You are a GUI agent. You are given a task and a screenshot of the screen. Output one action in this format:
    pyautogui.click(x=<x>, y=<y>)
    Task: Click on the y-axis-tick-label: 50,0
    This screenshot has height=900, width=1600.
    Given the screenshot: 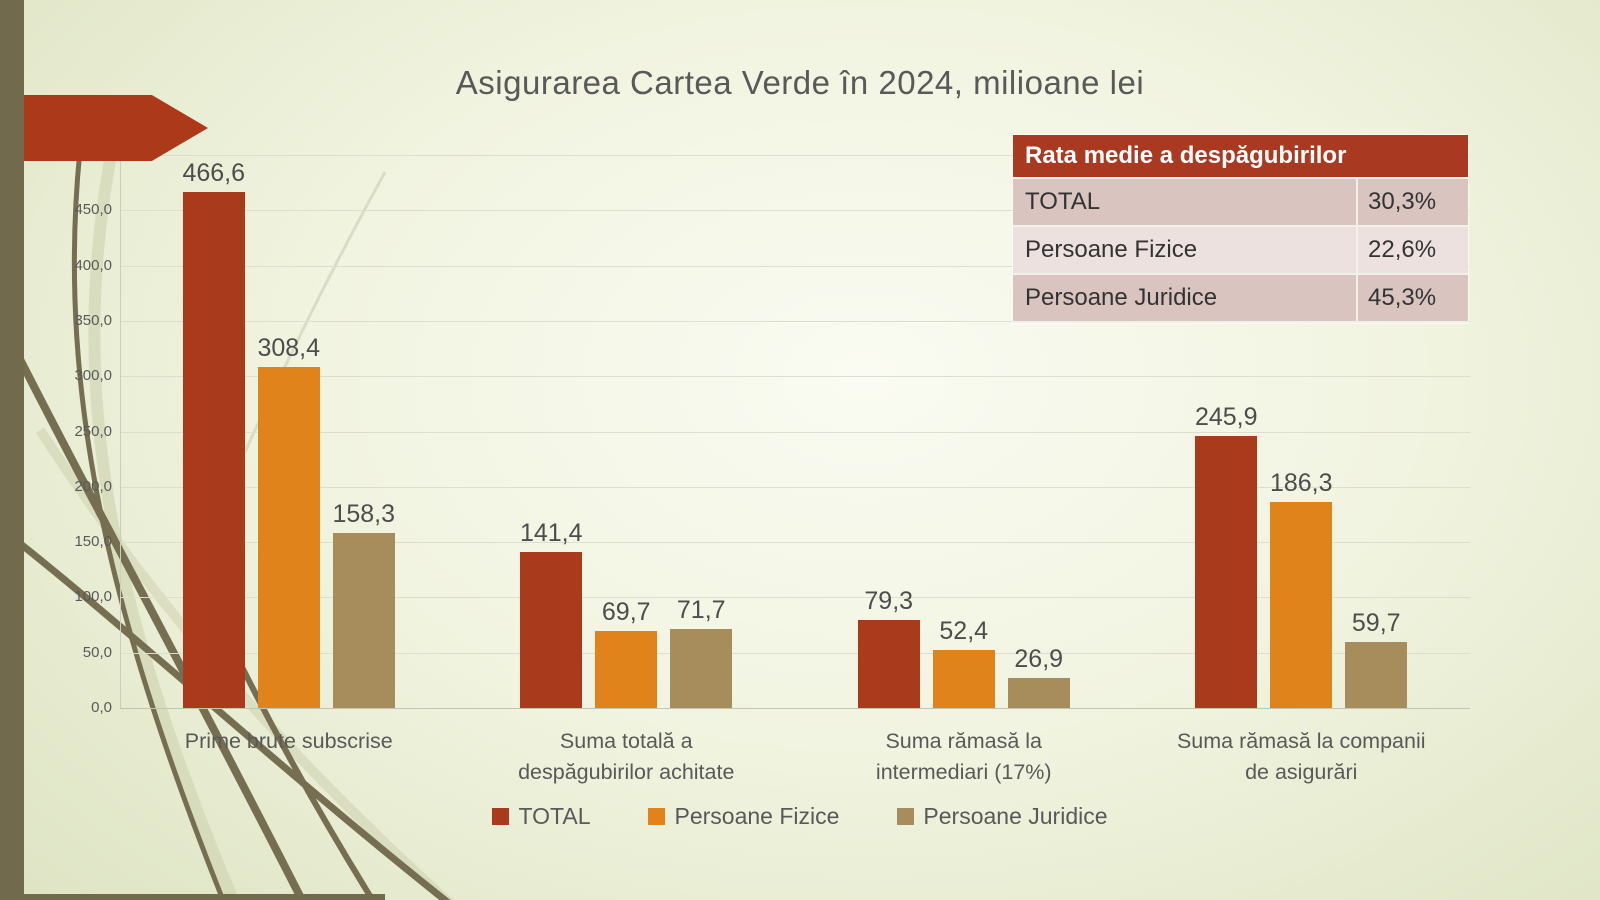 What is the action you would take?
    pyautogui.click(x=97, y=652)
    